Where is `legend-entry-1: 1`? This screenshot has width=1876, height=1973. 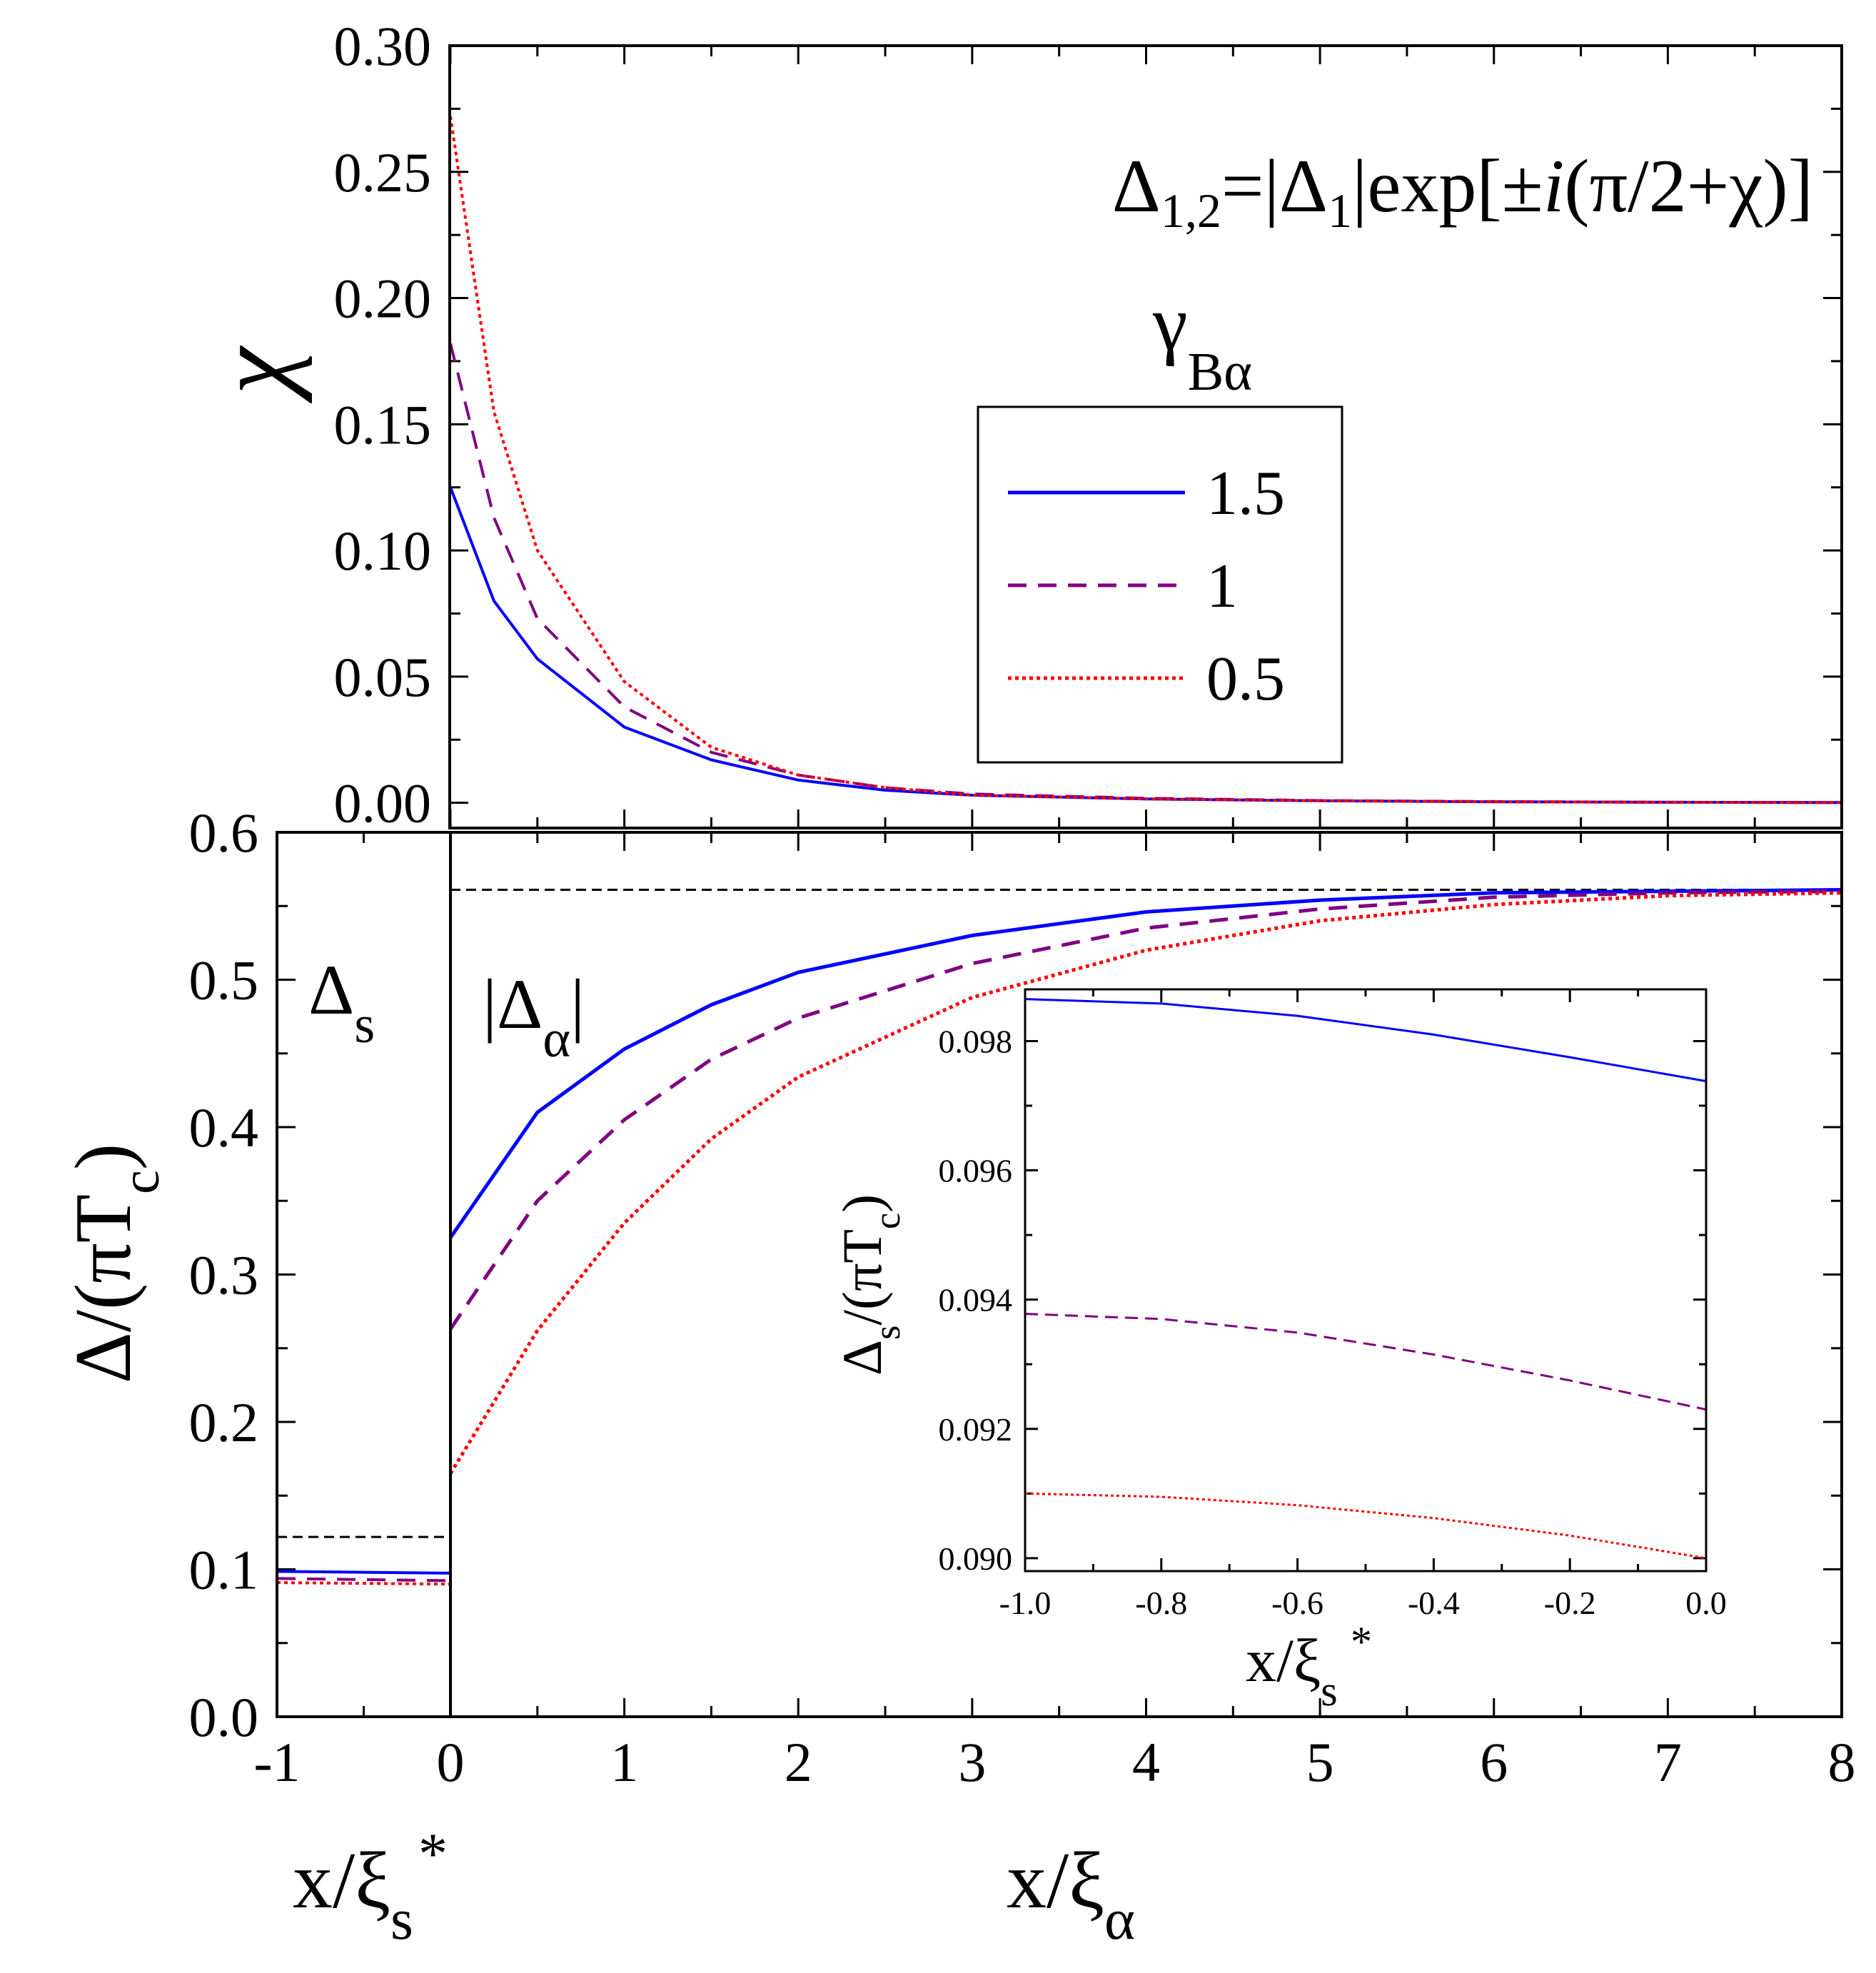 legend-entry-1: 1 is located at coordinates (1222, 586).